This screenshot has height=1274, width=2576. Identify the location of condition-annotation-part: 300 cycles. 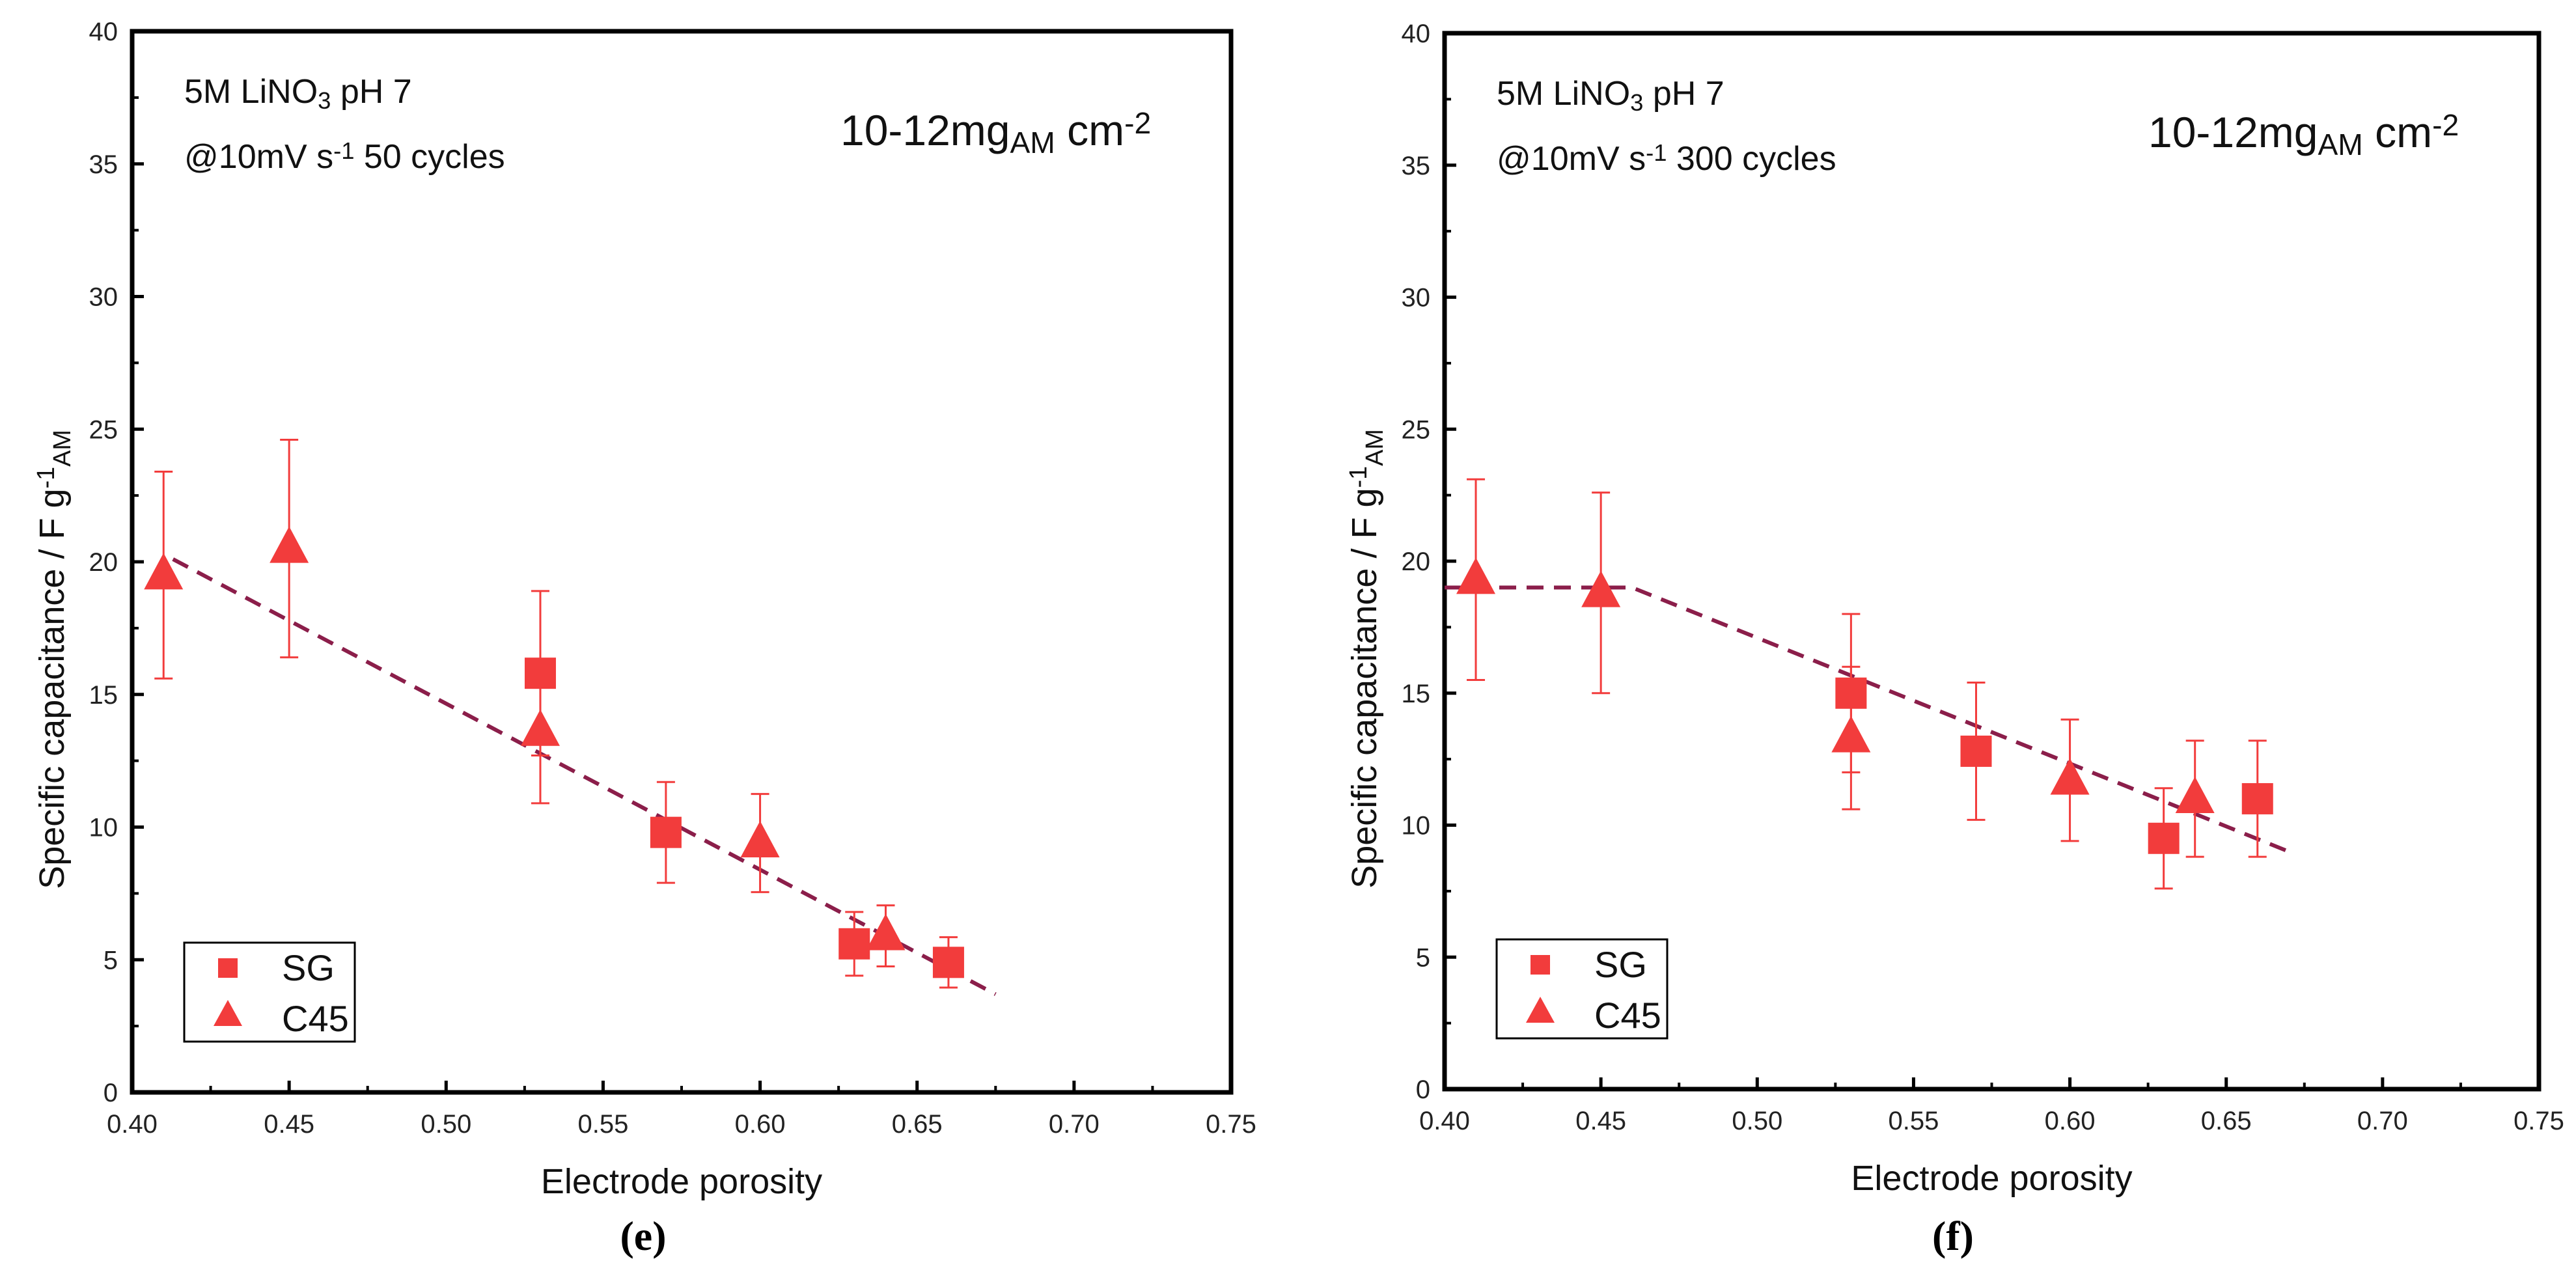
(1751, 159).